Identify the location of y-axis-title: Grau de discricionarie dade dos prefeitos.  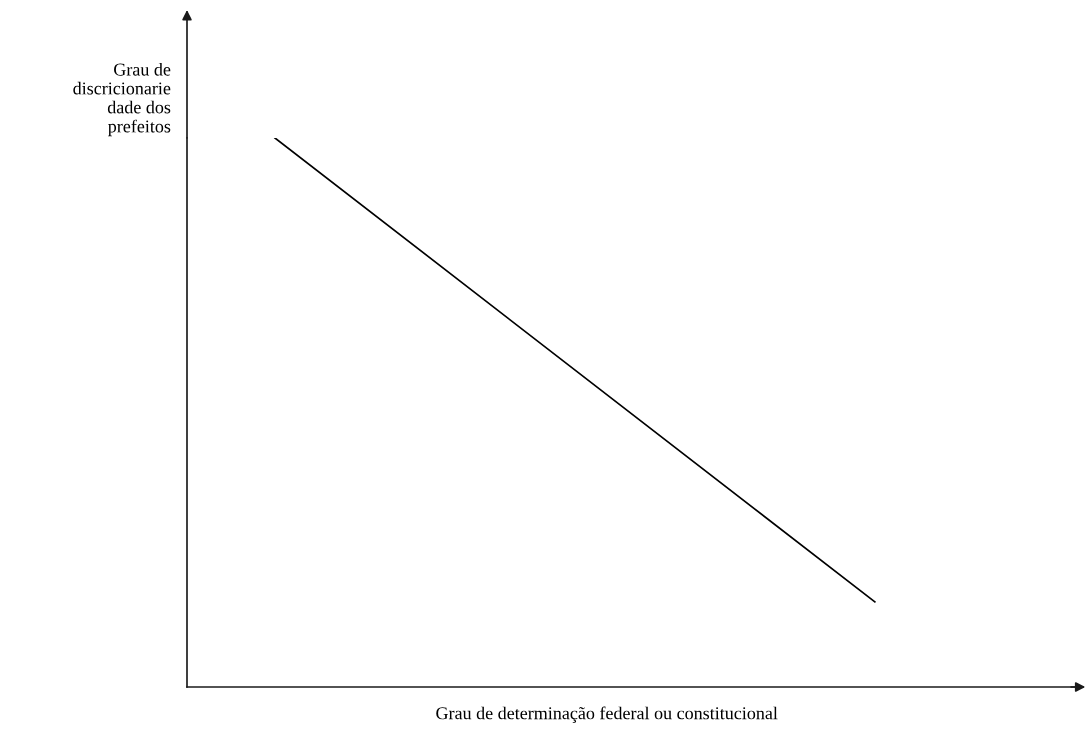
(122, 99).